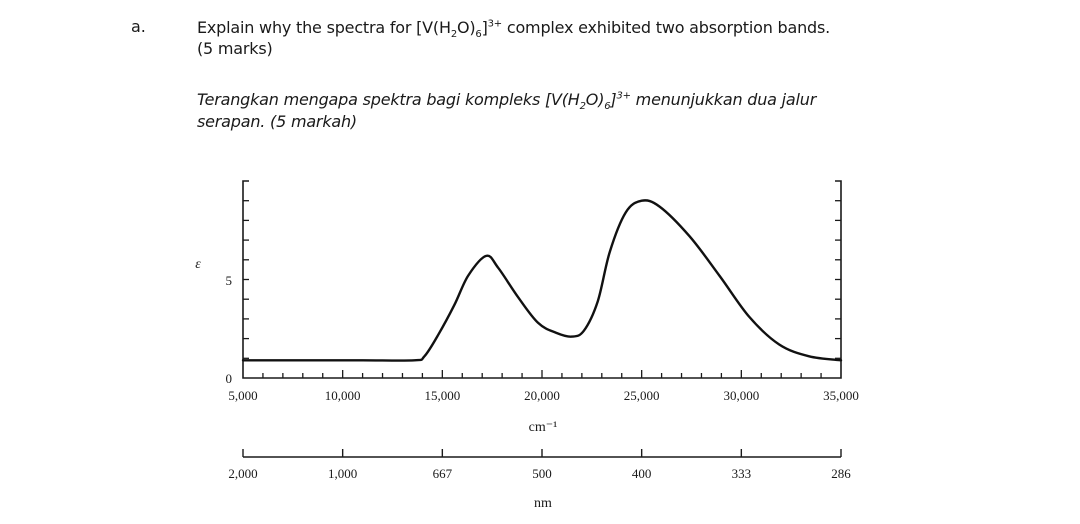 This screenshot has height=524, width=1080. I want to click on nm-tick-label: 400, so click(642, 473).